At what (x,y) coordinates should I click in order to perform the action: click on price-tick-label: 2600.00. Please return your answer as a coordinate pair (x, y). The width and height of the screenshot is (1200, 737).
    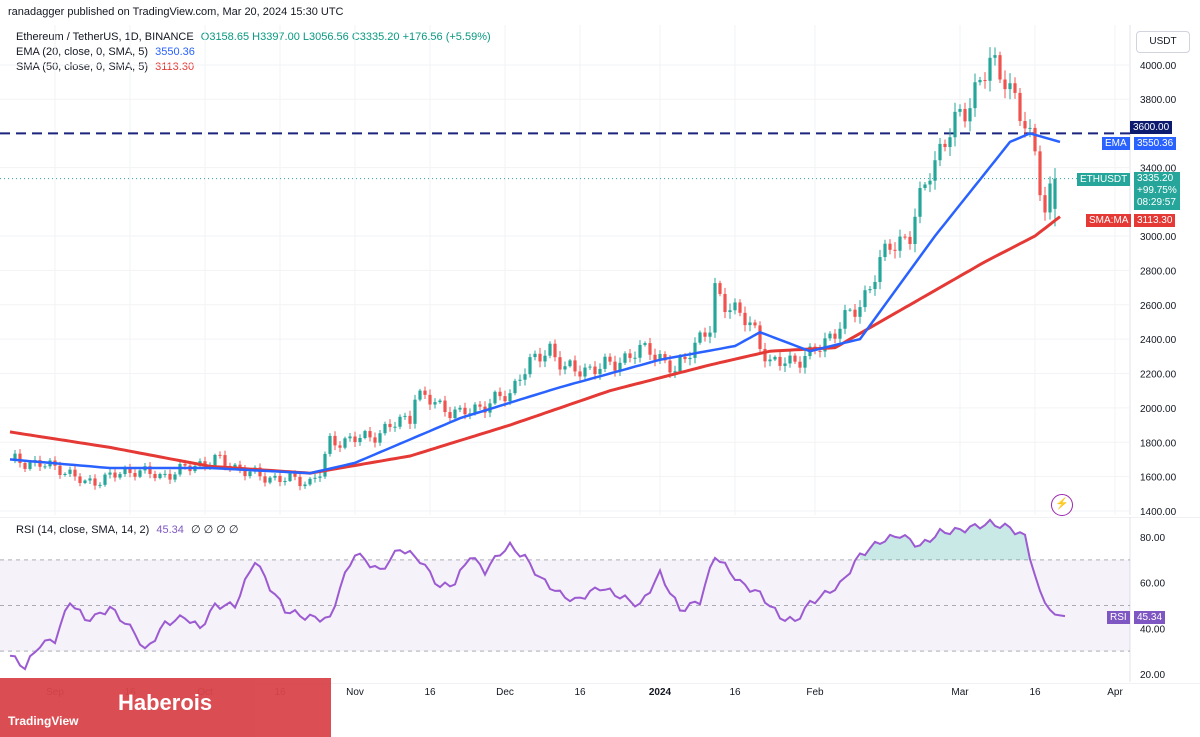
    Looking at the image, I should click on (1158, 306).